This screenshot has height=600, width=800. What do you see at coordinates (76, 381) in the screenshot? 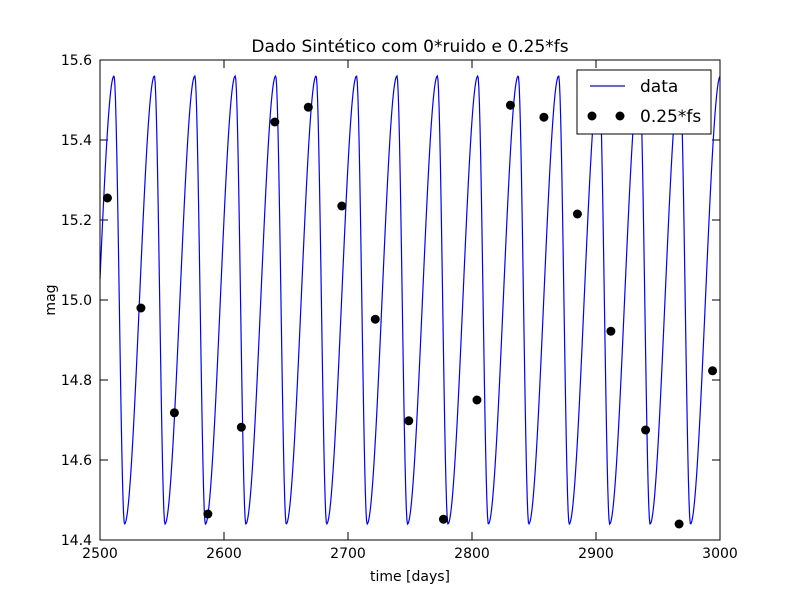
I see `y-tick-label: 14.8` at bounding box center [76, 381].